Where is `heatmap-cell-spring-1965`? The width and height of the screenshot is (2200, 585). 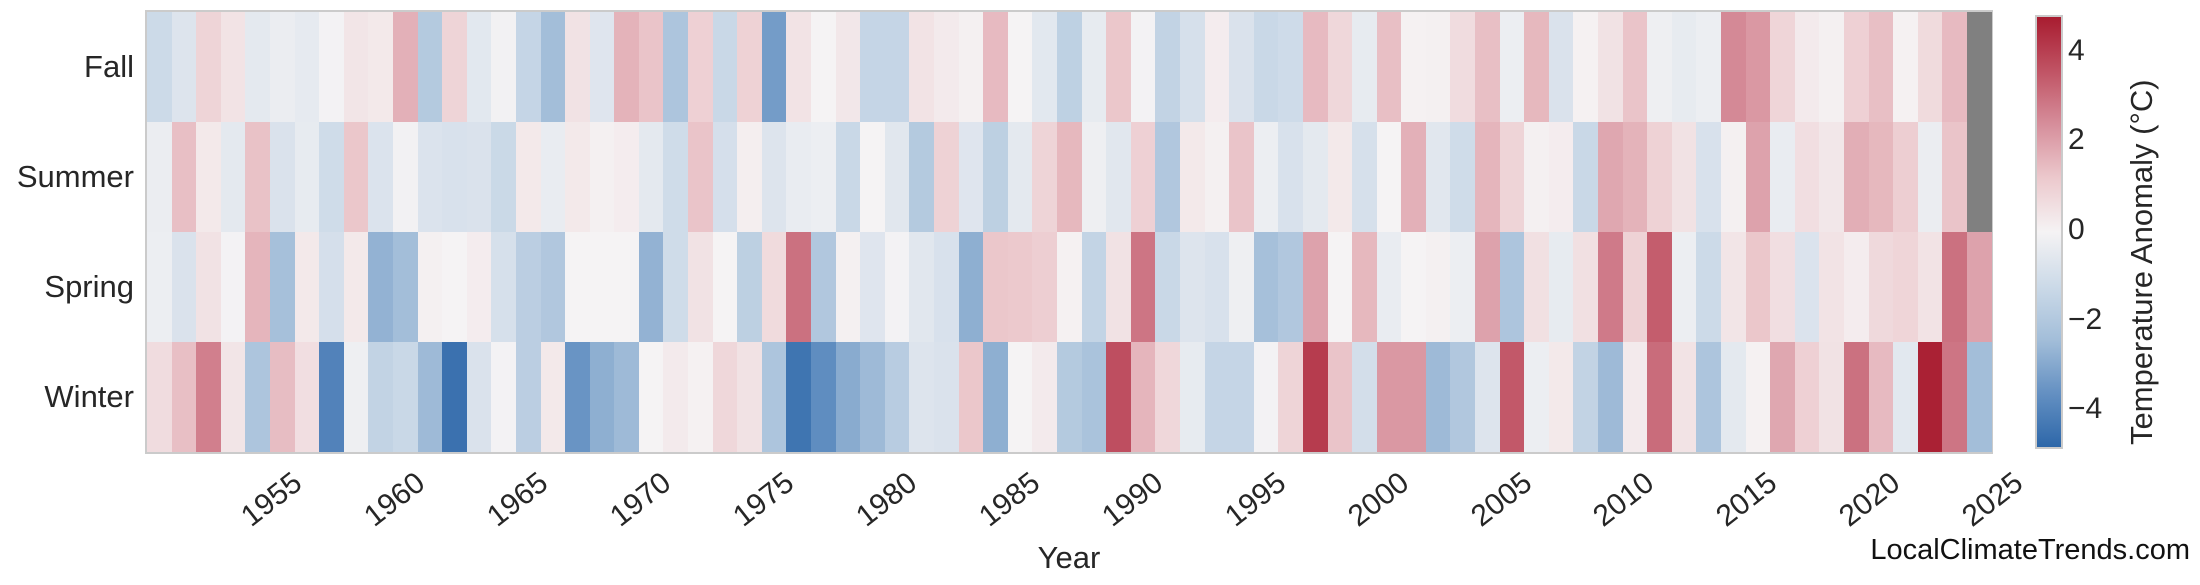 heatmap-cell-spring-1965 is located at coordinates (528, 287).